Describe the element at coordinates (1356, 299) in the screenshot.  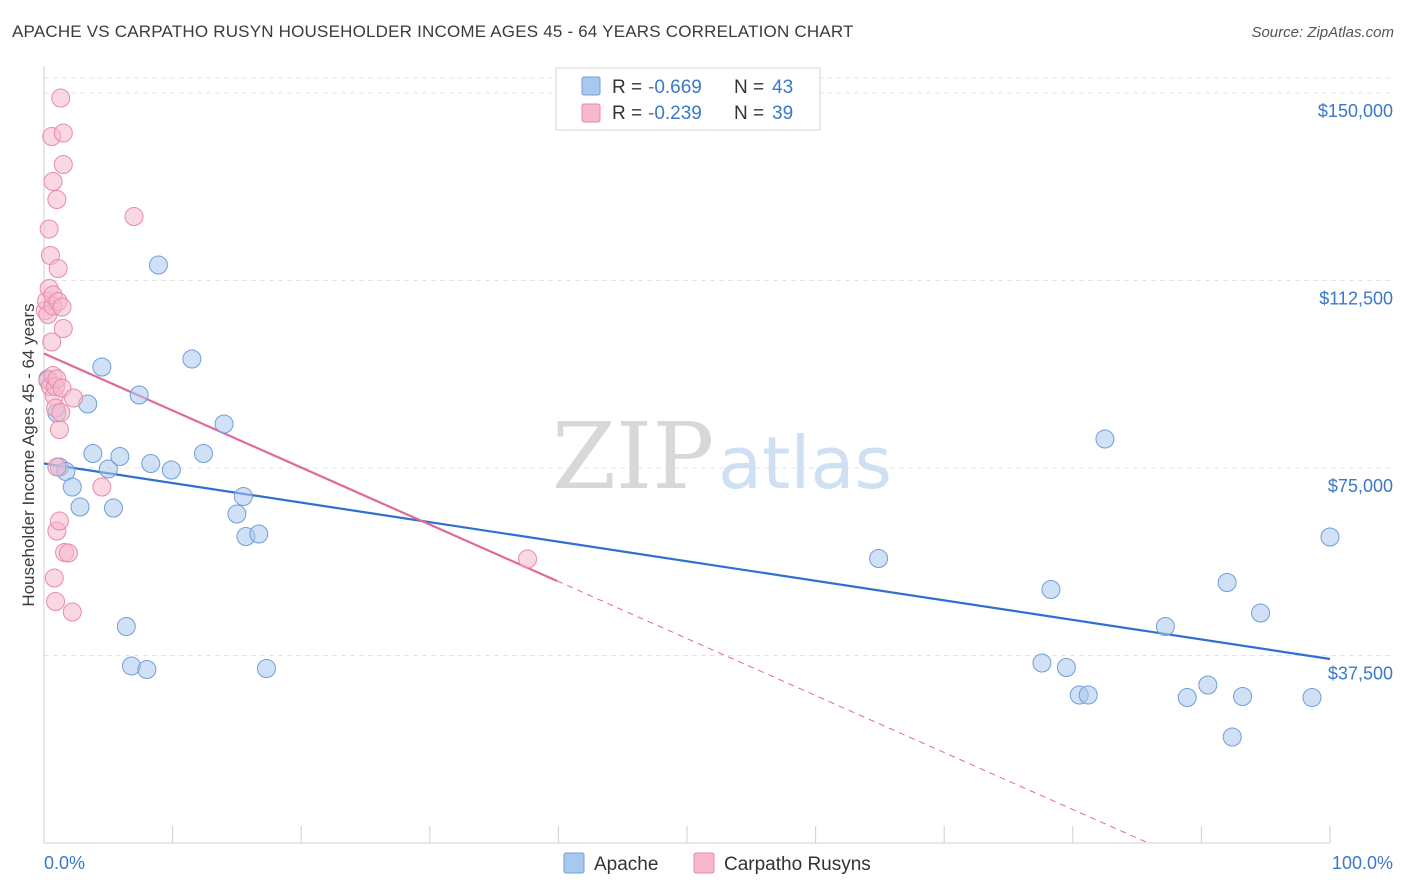
I see `y-tick-label: $112,500` at that location.